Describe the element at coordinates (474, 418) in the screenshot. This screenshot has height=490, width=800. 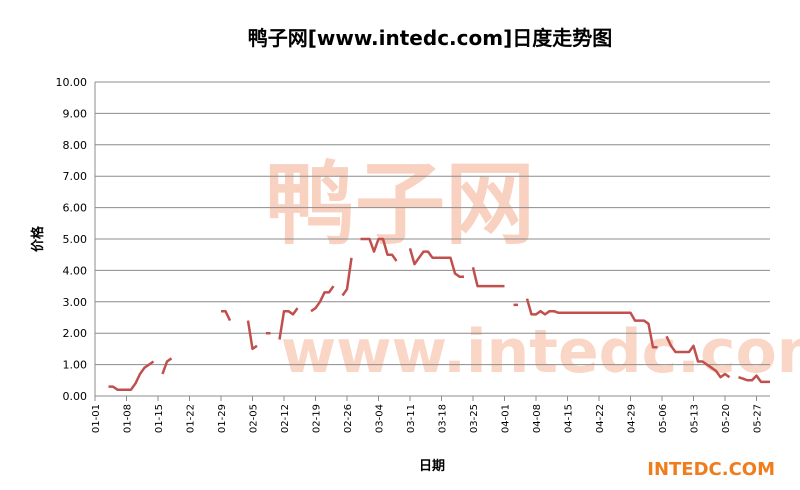
I see `x-tick-label: 03-25` at that location.